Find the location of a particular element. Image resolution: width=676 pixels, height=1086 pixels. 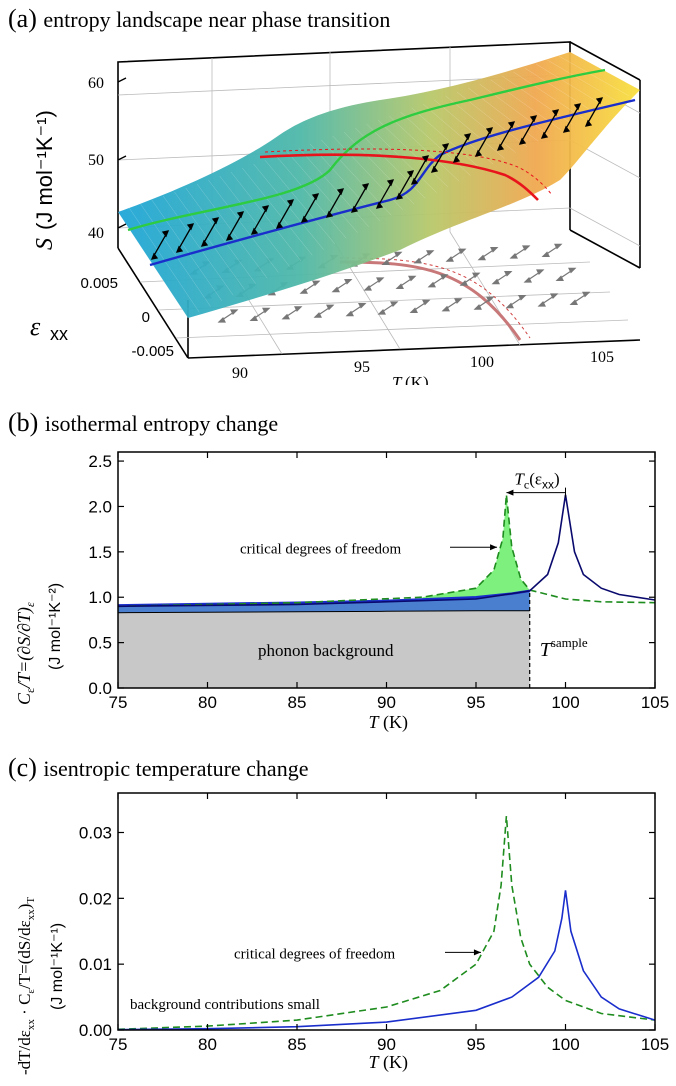

phonon-line is located at coordinates (323, 612).